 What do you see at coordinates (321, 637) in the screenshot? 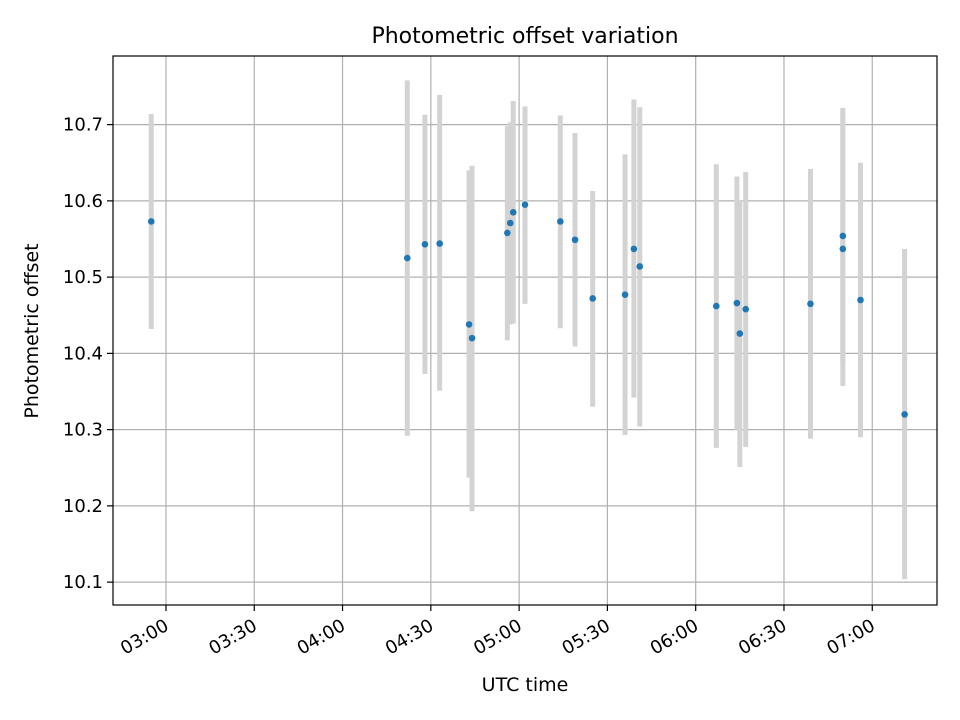
I see `x-tick-label: 04:00` at bounding box center [321, 637].